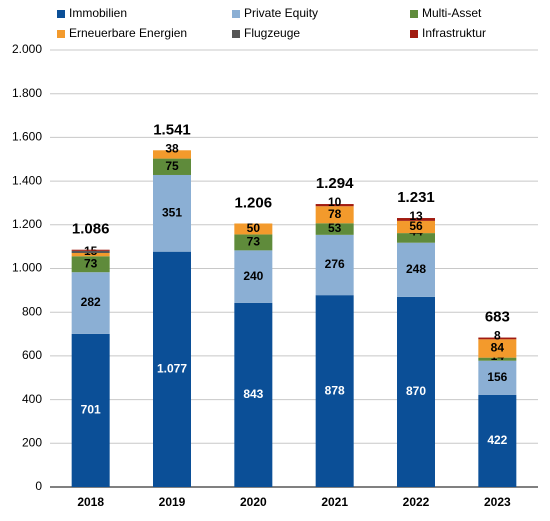  Describe the element at coordinates (497, 502) in the screenshot. I see `x-tick-label: 2023` at that location.